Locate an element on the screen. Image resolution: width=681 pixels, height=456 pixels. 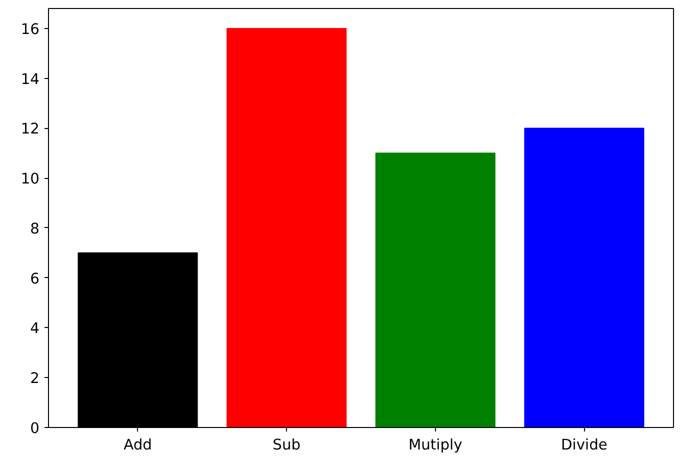
y-tick-label: 4 is located at coordinates (35, 329).